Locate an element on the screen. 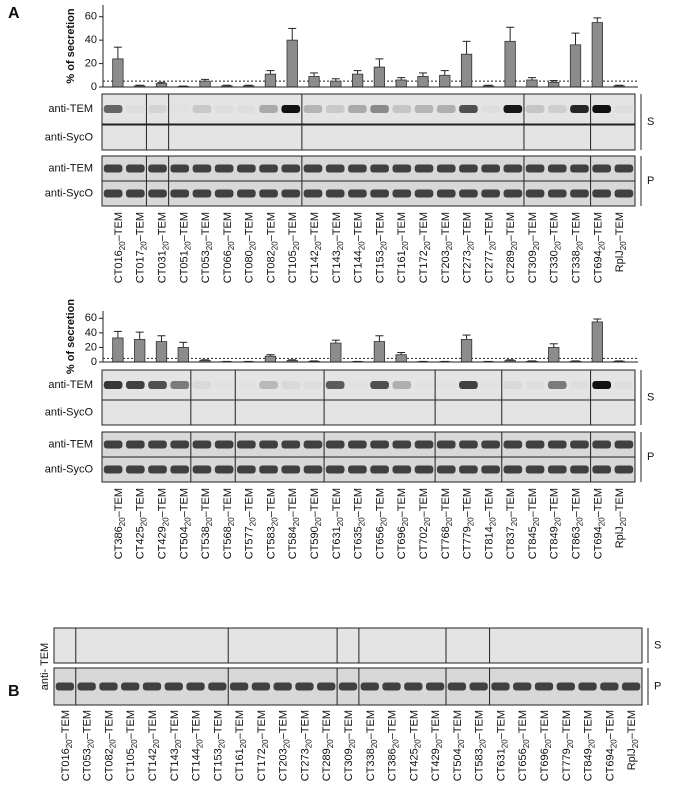  lane-name: CT144 is located at coordinates (359, 266).